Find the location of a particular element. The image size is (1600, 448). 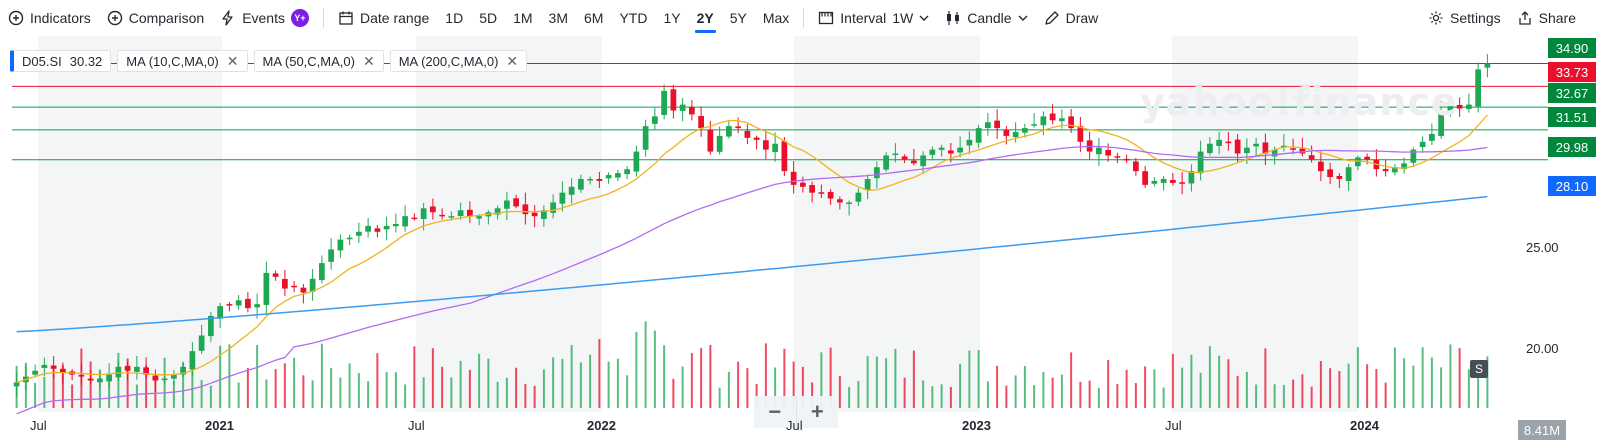

date-range-button: Date range is located at coordinates (383, 18).